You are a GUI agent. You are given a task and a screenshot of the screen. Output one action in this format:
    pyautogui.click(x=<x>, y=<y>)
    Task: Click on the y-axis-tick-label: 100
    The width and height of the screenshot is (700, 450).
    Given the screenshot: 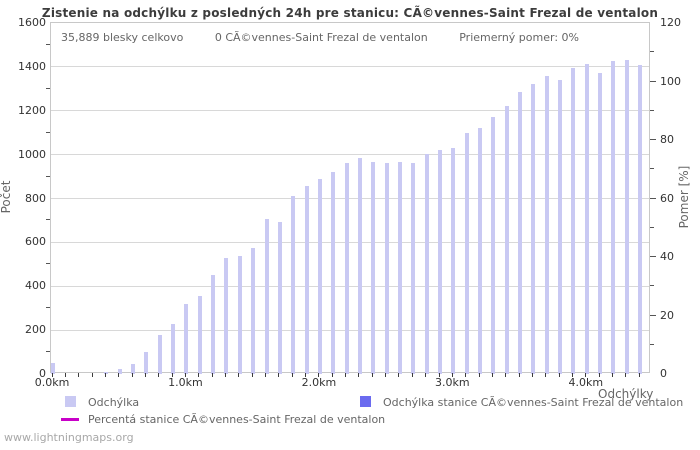 What is the action you would take?
    pyautogui.click(x=670, y=81)
    